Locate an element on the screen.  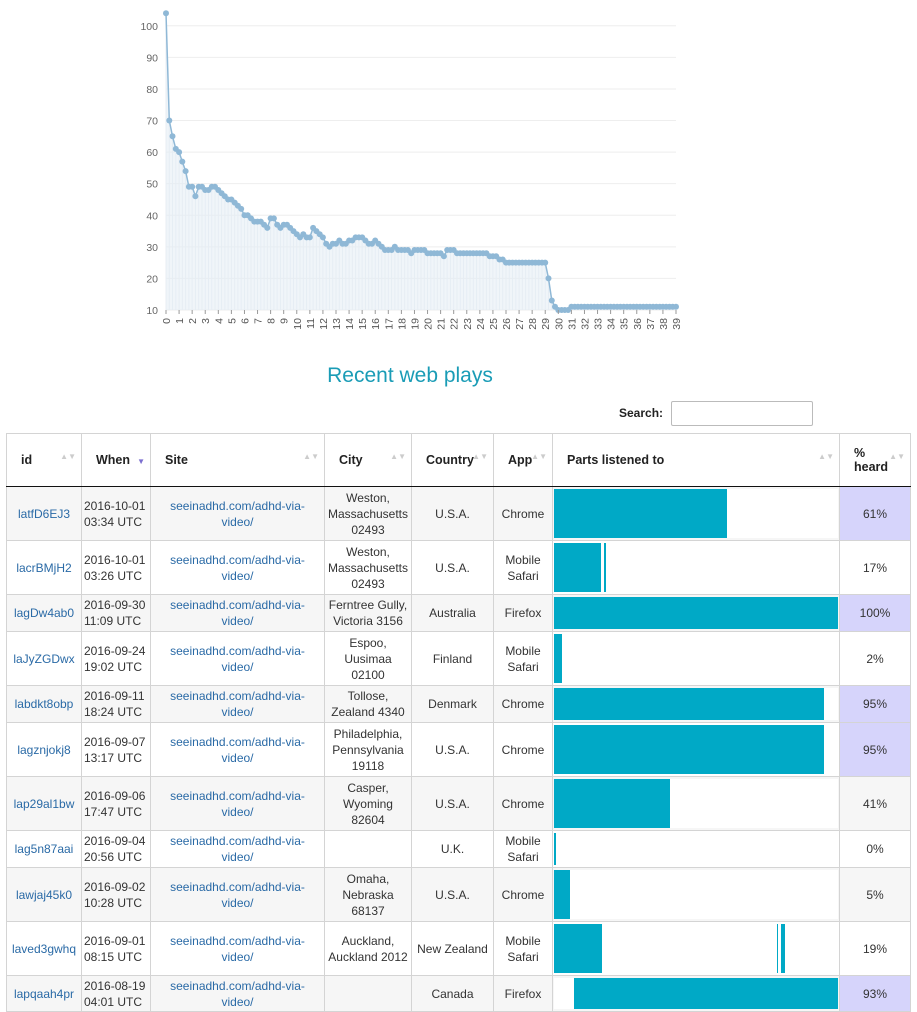
cell-parts is located at coordinates (696, 613).